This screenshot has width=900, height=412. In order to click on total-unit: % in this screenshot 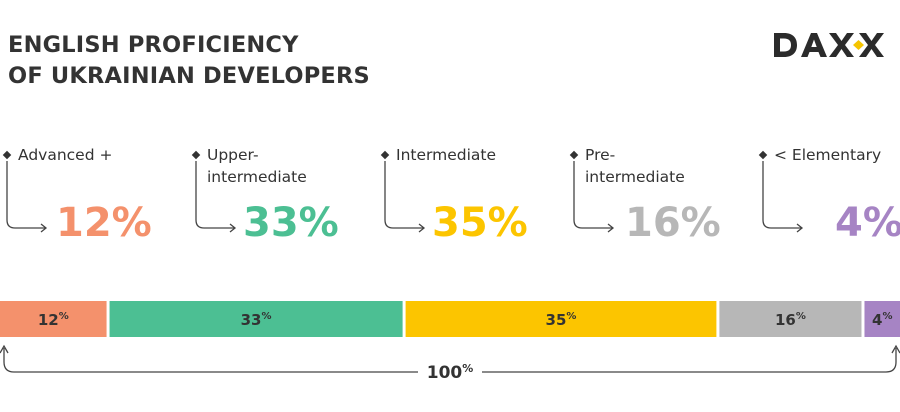, I will do `click(467, 368)`.